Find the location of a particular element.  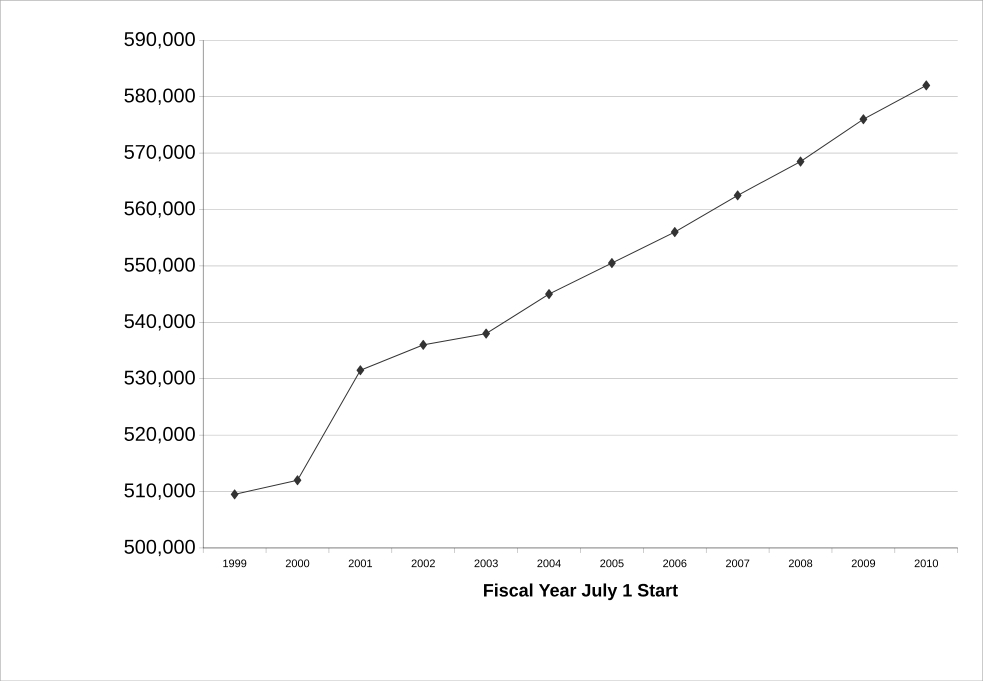

x-axis-title: Fiscal Year July 1 Start is located at coordinates (581, 591).